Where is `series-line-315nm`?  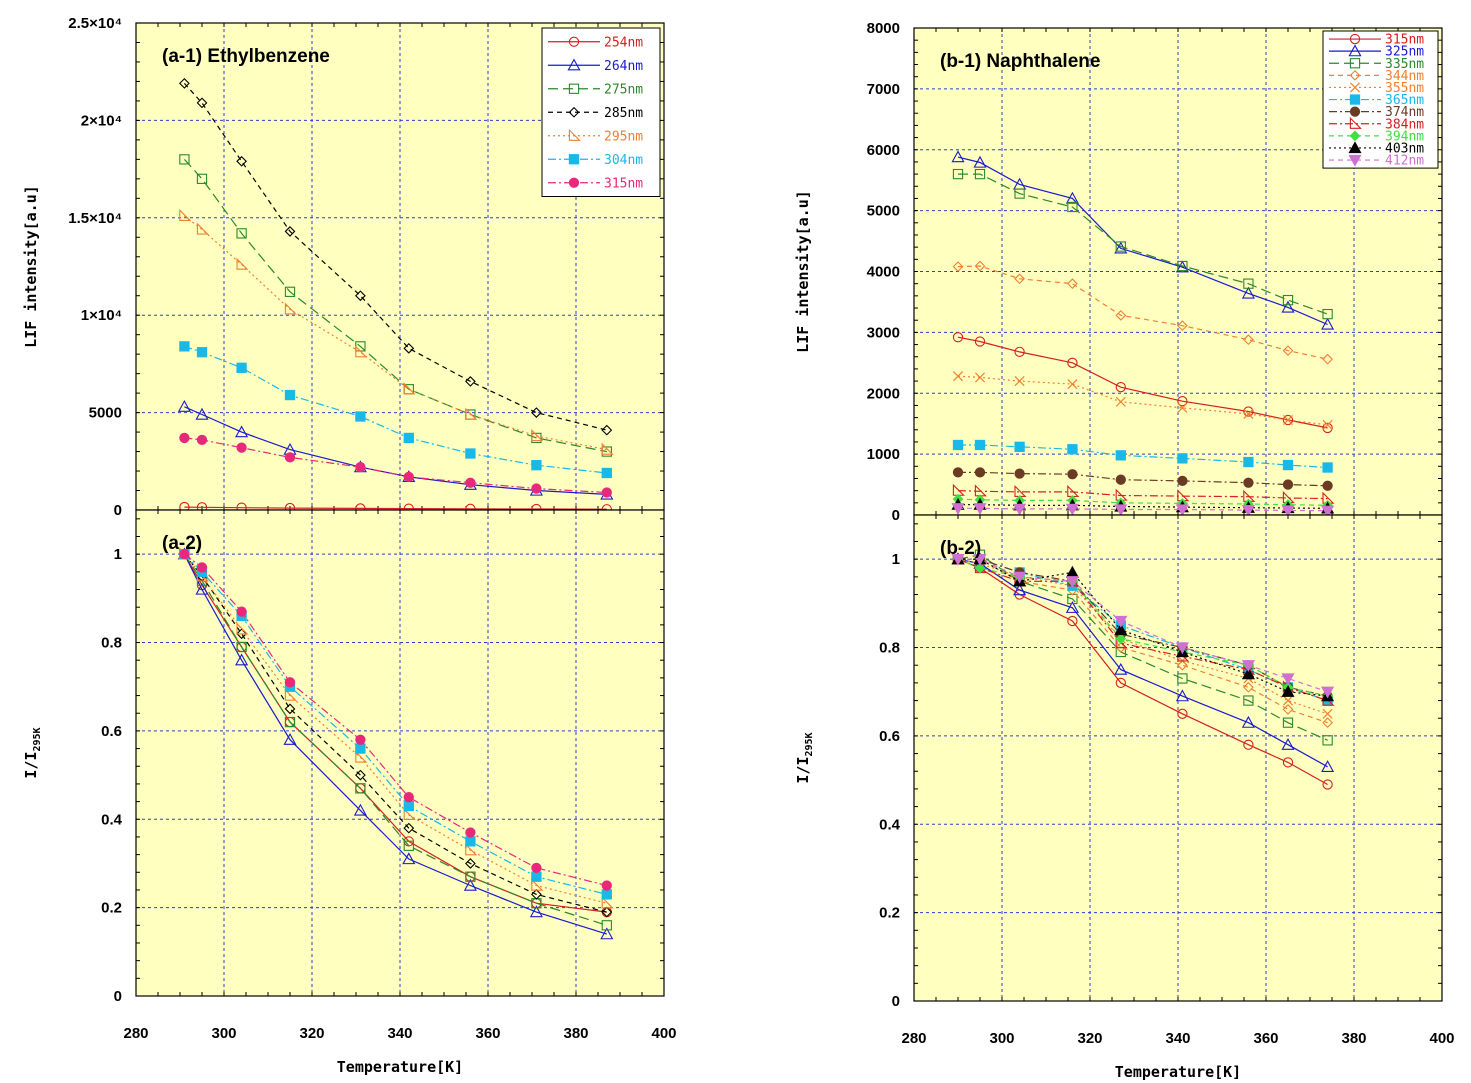
series-line-315nm is located at coordinates (1142, 672).